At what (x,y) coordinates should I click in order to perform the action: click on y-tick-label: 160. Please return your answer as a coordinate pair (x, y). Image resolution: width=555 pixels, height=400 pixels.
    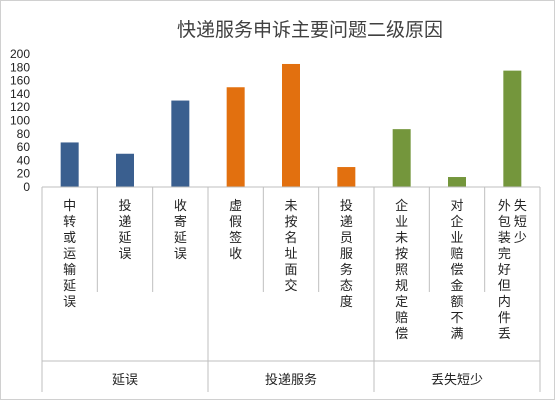
    Looking at the image, I should click on (20, 81).